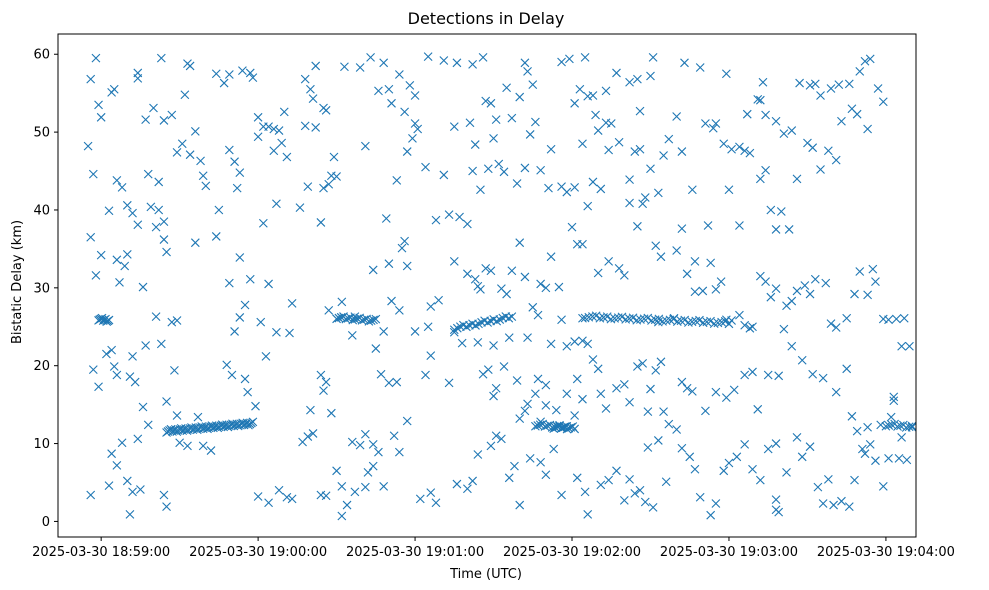  What do you see at coordinates (17, 282) in the screenshot?
I see `y-axis-label: Bistatic Delay (km)` at bounding box center [17, 282].